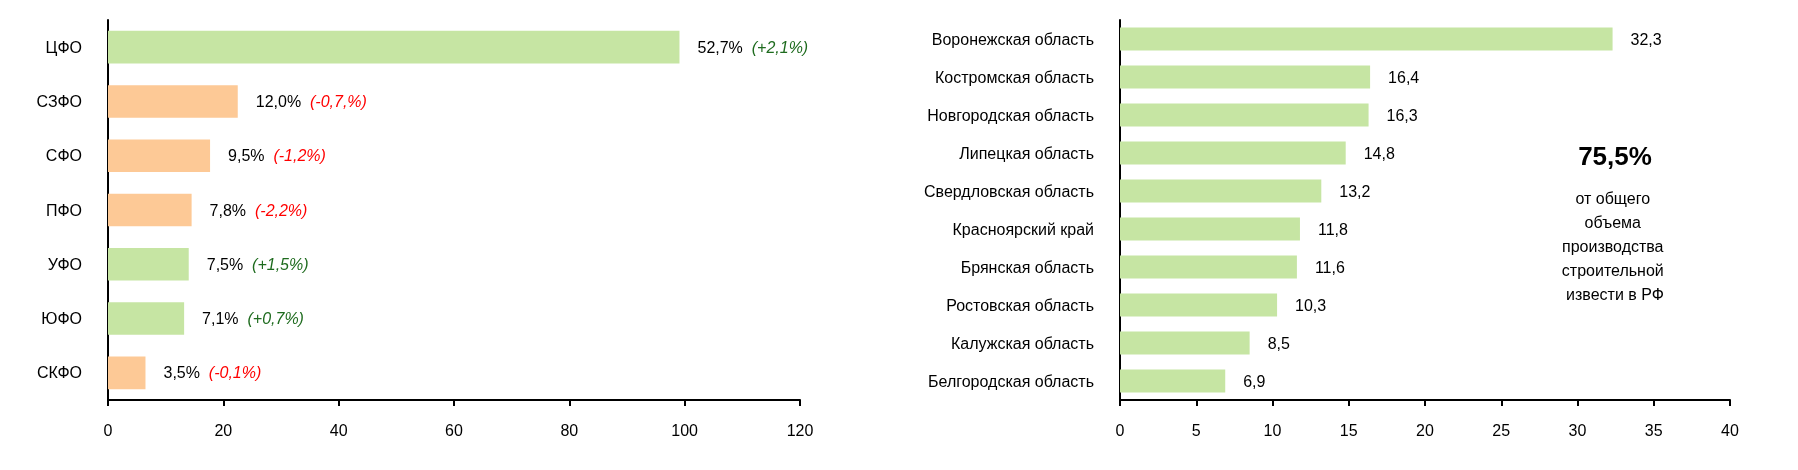 The image size is (1798, 470). Describe the element at coordinates (1027, 267) in the screenshot. I see `y-tick-label: Брянская область` at that location.